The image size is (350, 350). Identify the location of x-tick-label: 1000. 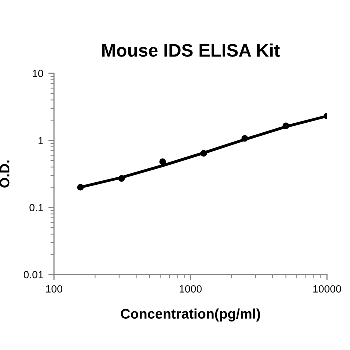
(191, 289).